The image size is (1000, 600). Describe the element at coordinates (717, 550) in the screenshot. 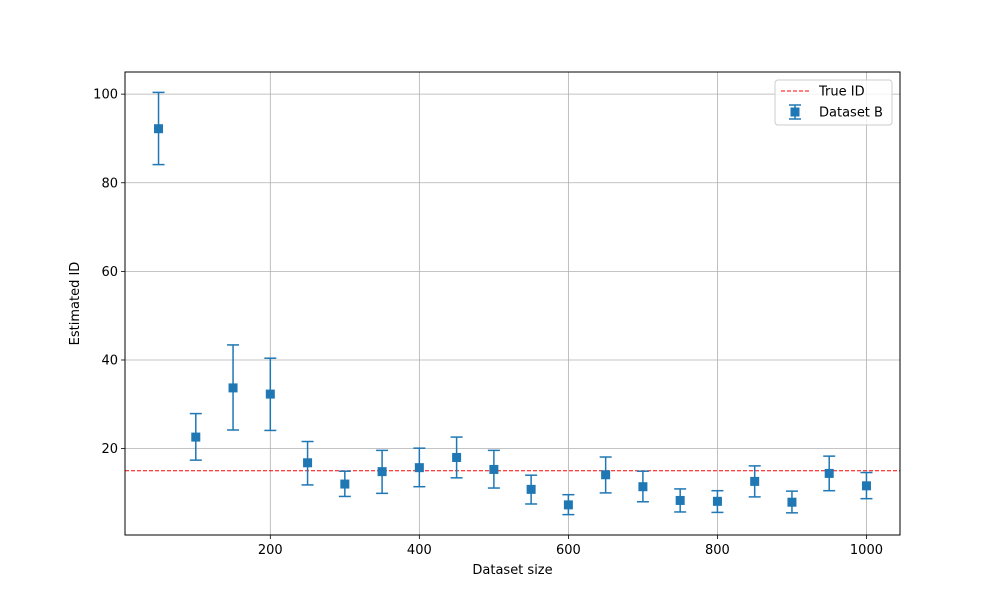

I see `x-tick-label: 800` at that location.